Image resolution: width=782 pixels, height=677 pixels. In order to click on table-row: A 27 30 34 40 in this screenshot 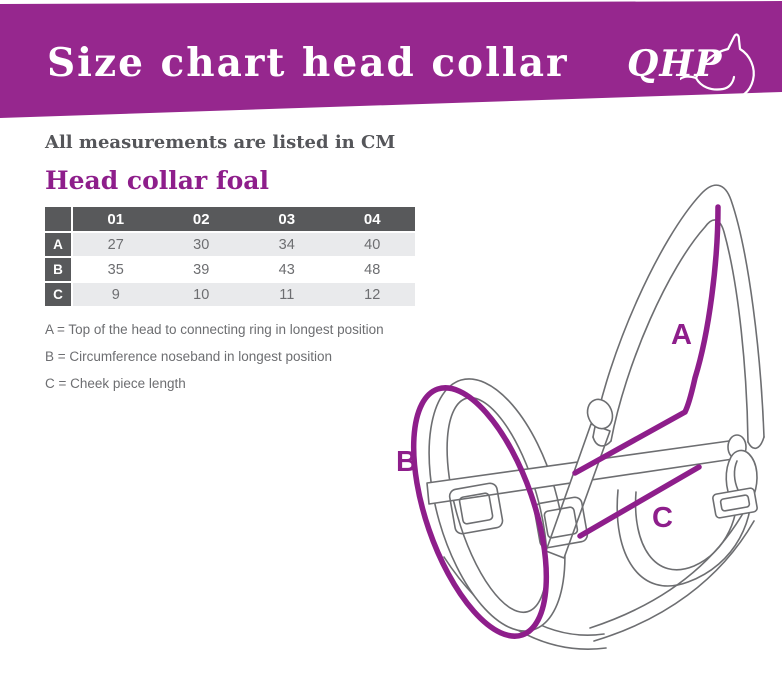, I will do `click(230, 245)`.